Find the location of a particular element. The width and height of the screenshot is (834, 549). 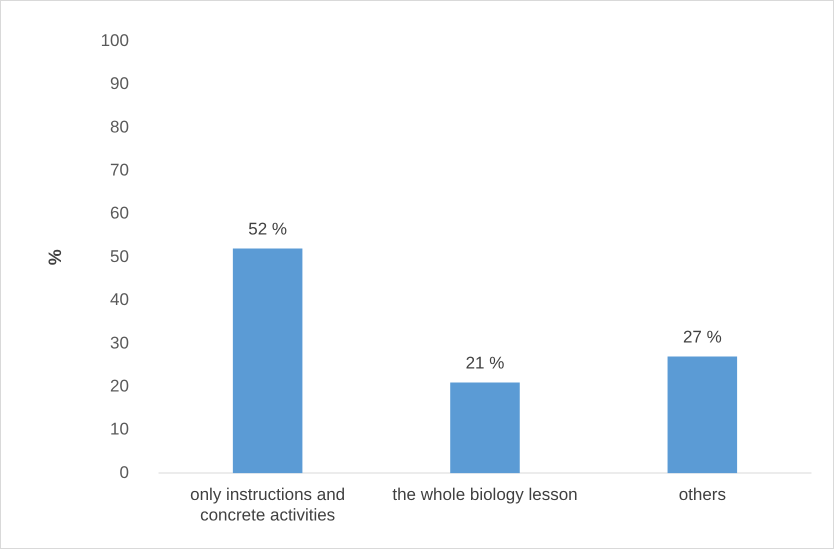

y-tick-label: 50 is located at coordinates (119, 256).